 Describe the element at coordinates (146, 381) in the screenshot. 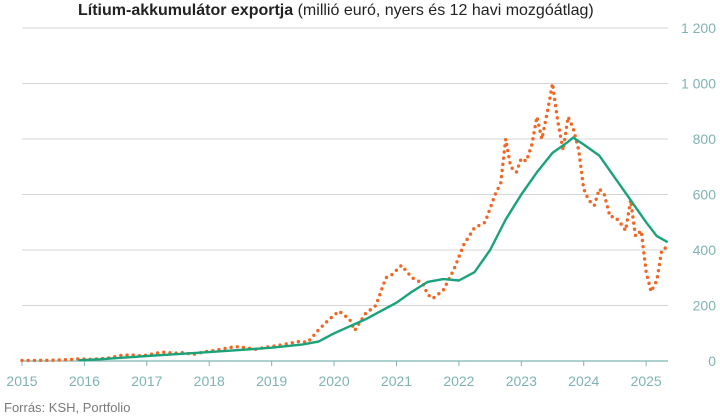

I see `x-tick-label: 2017` at that location.